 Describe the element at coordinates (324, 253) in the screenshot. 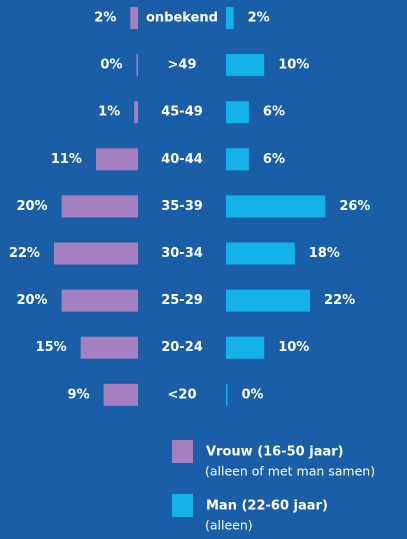

I see `value-label: 18%` at that location.